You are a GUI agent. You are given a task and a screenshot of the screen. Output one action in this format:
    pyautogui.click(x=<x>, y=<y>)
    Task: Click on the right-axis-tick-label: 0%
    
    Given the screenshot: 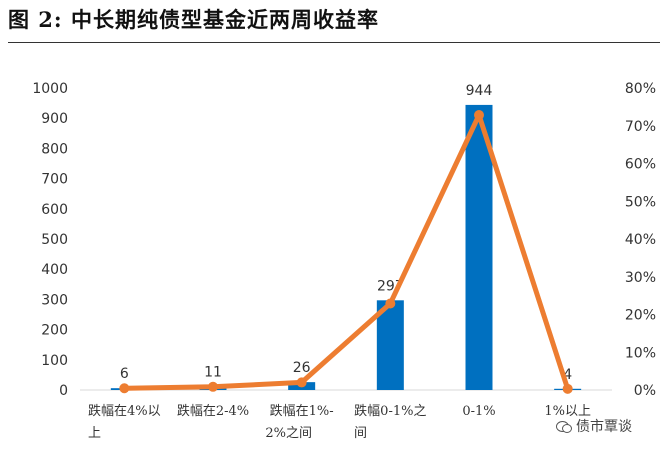 What is the action you would take?
    pyautogui.click(x=645, y=391)
    